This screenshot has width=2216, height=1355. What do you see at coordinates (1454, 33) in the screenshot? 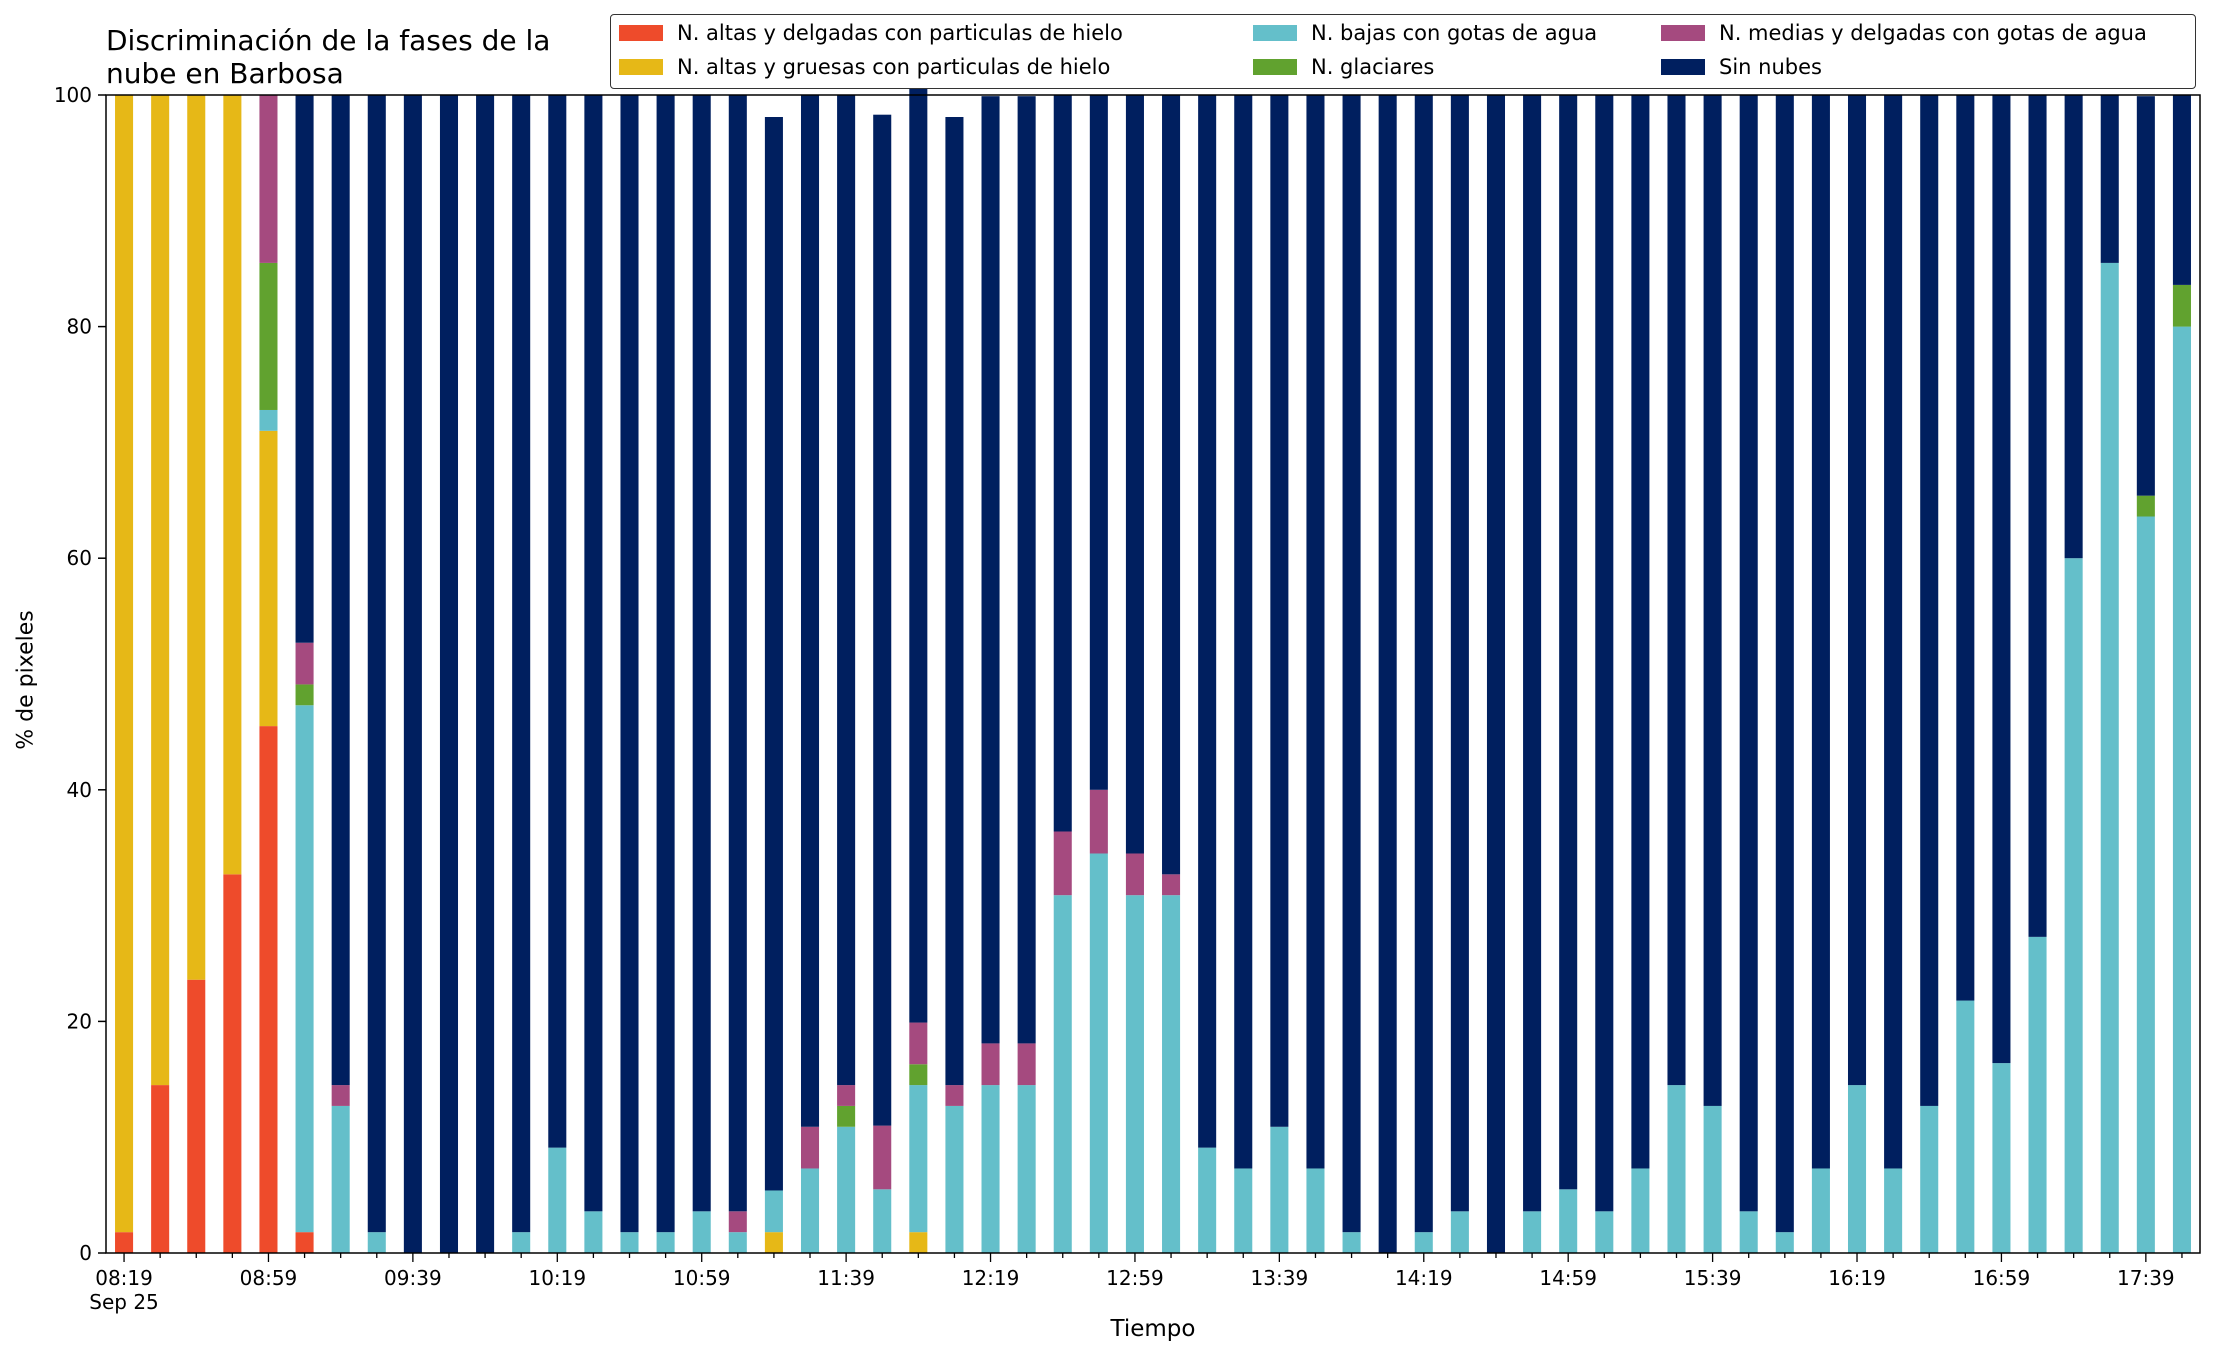
I see `legend-label: N. bajas con gotas de agua` at bounding box center [1454, 33].